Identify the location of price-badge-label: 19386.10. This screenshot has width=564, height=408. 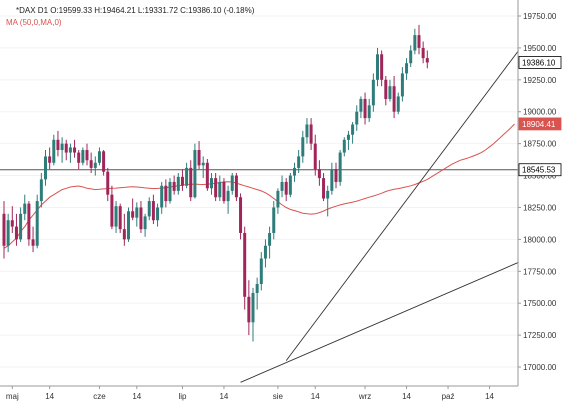
(539, 62).